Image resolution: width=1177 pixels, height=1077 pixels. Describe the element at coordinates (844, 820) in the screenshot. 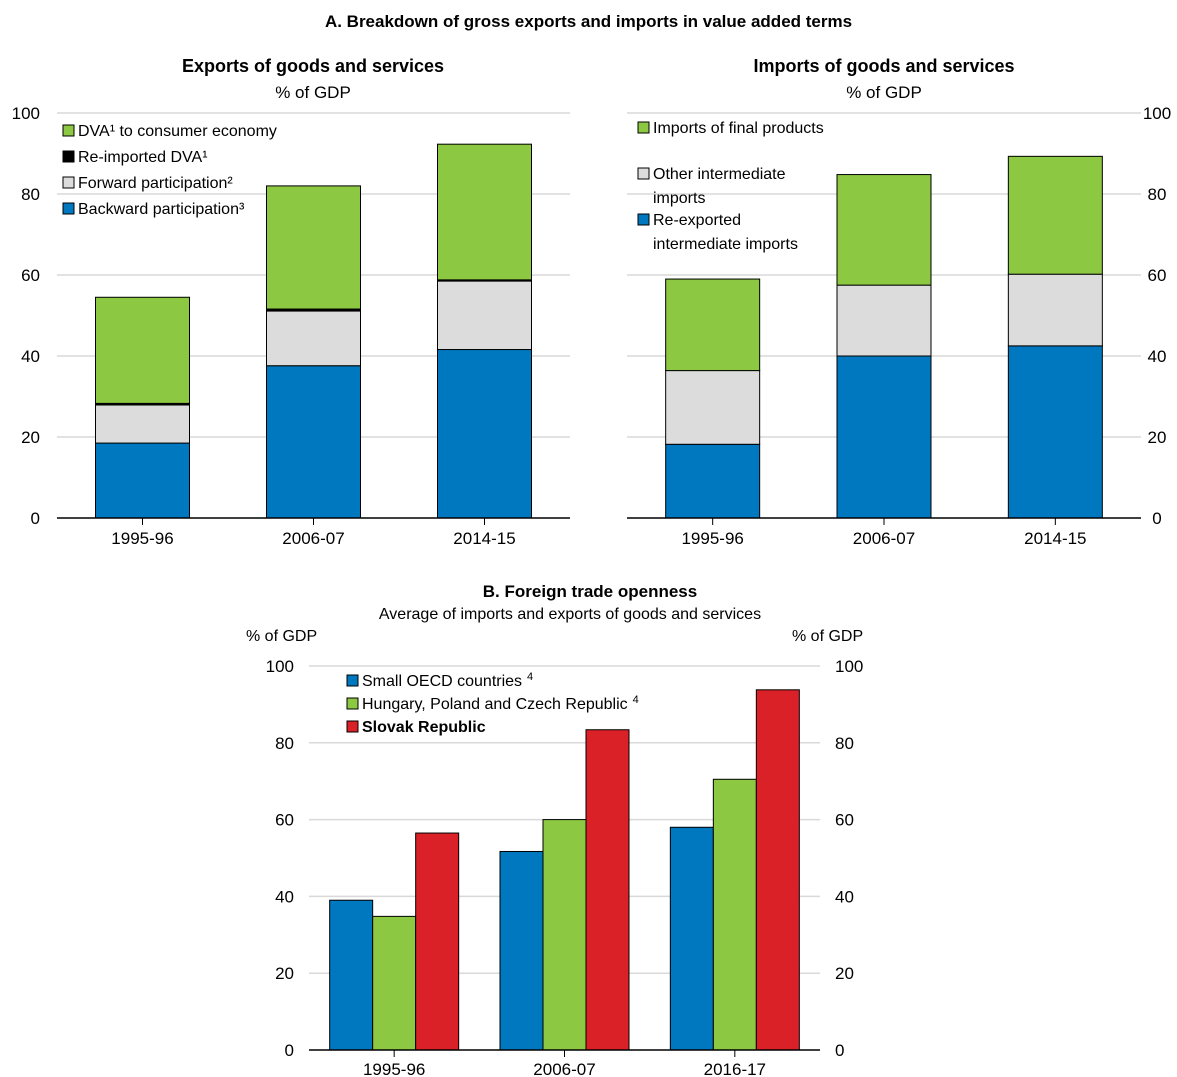

I see `openness-ytick-label-right: 60` at that location.